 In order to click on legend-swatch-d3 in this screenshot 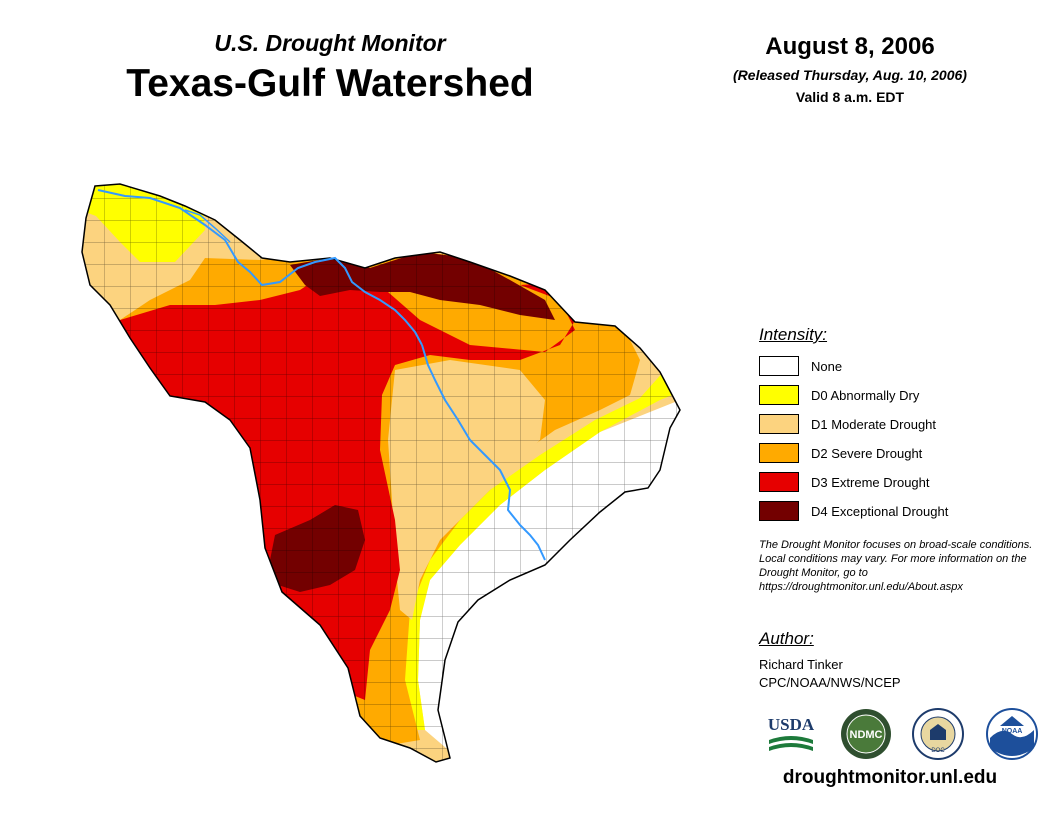, I will do `click(779, 482)`.